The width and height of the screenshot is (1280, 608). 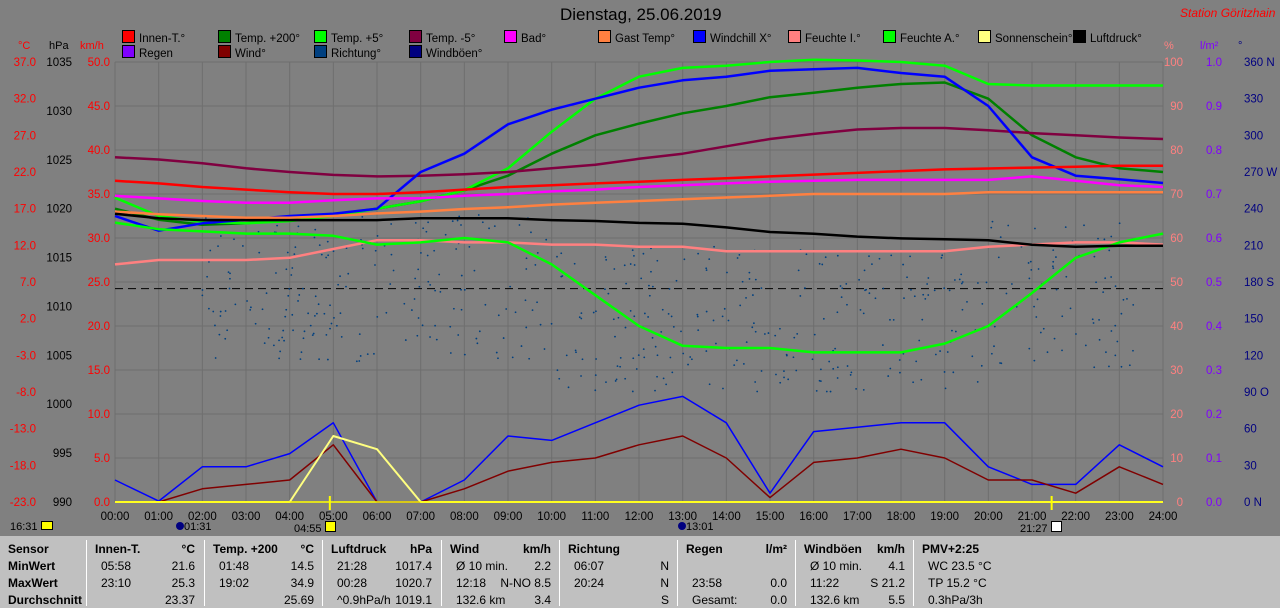 I want to click on stats-unit: °C, so click(x=307, y=549).